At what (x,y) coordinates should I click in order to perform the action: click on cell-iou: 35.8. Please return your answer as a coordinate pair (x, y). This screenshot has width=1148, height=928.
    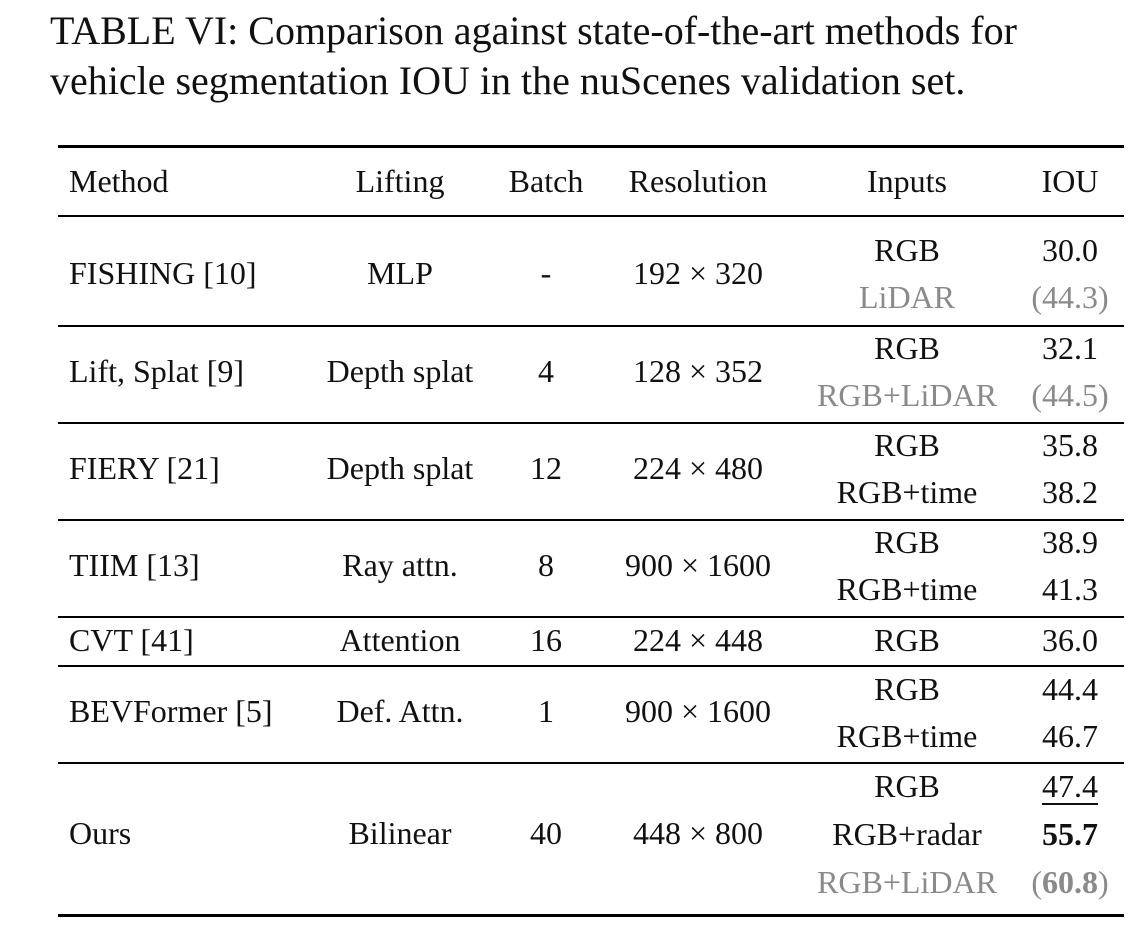
    Looking at the image, I should click on (1070, 445).